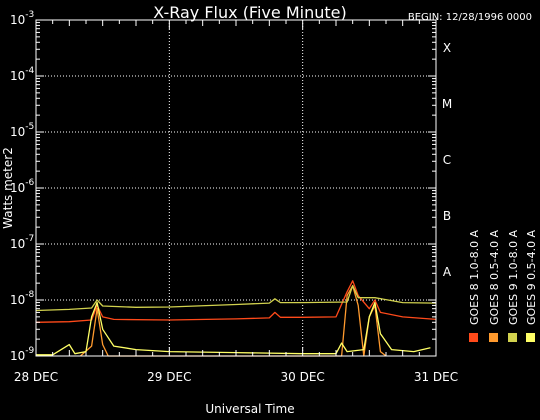 This screenshot has height=420, width=540. What do you see at coordinates (169, 377) in the screenshot?
I see `x-tick-label: 29 DEC` at bounding box center [169, 377].